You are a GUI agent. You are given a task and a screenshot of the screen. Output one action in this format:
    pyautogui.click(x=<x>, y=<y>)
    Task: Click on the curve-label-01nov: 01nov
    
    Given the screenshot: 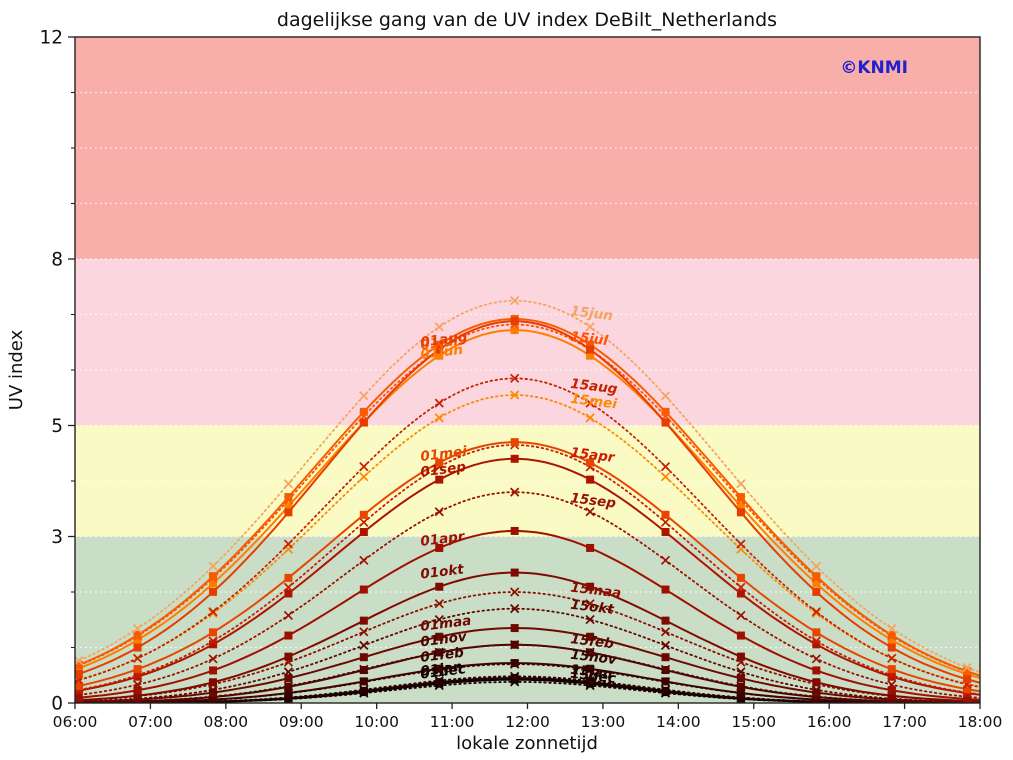 What is the action you would take?
    pyautogui.click(x=444, y=640)
    